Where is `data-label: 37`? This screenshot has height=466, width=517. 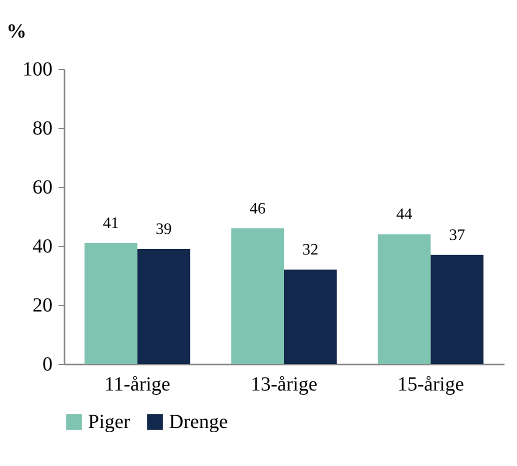
data-label: 37 is located at coordinates (457, 235).